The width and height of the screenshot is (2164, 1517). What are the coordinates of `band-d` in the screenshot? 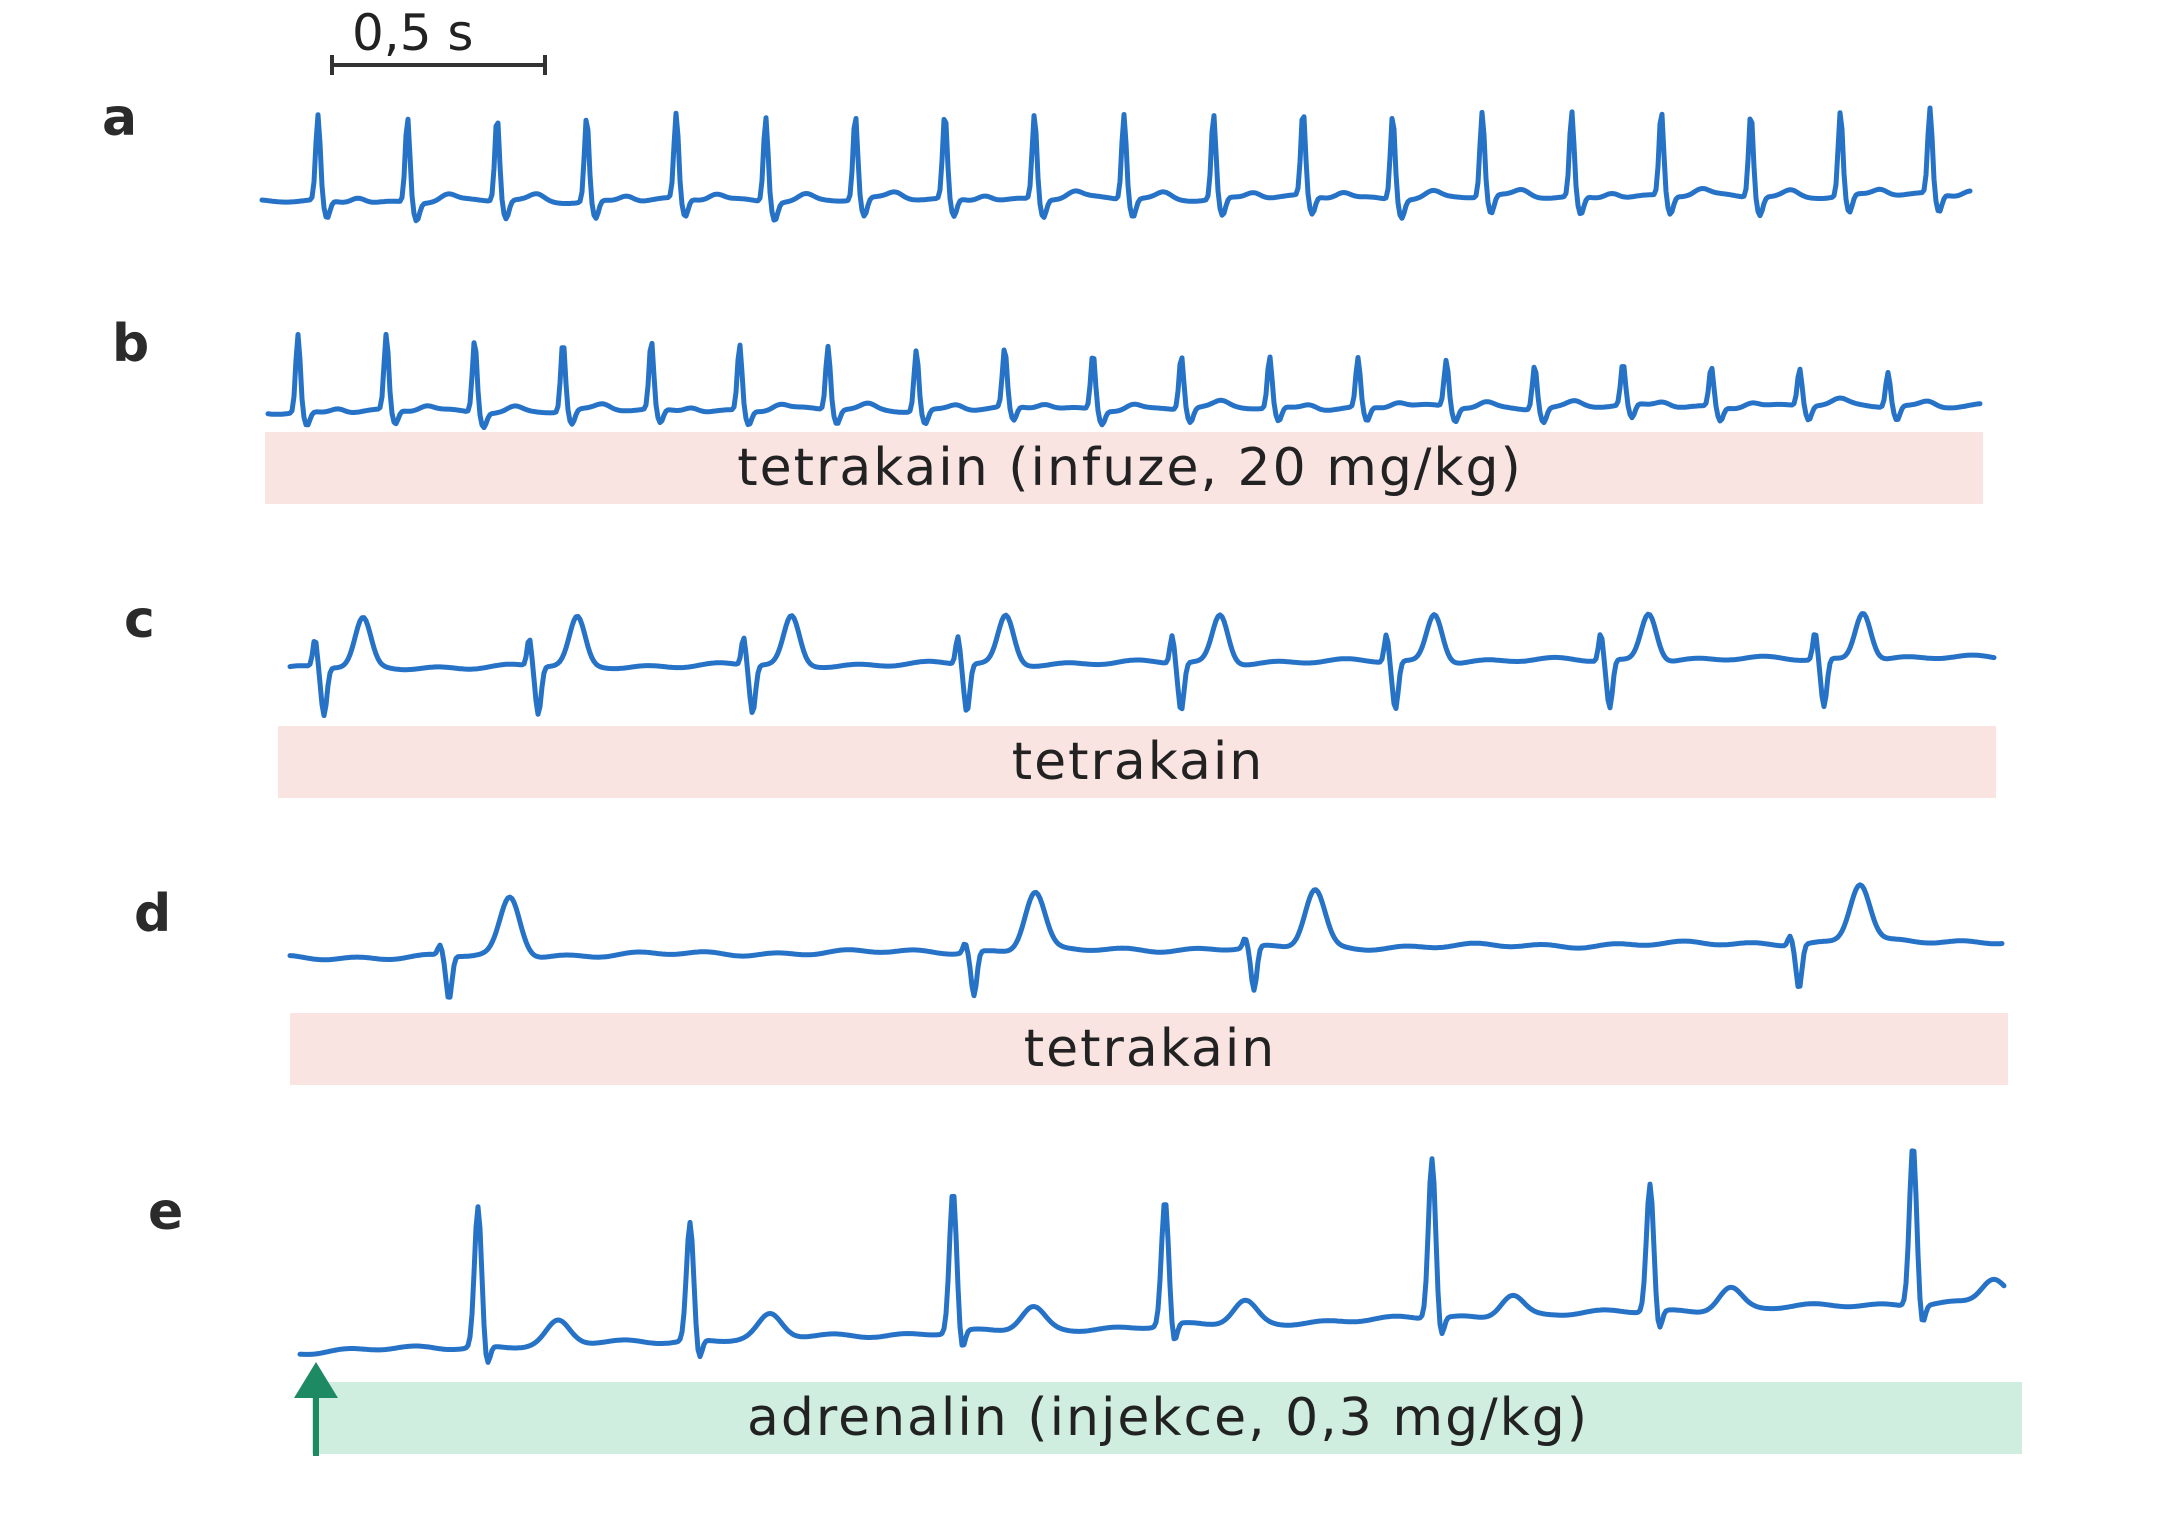 It's located at (1149, 1049).